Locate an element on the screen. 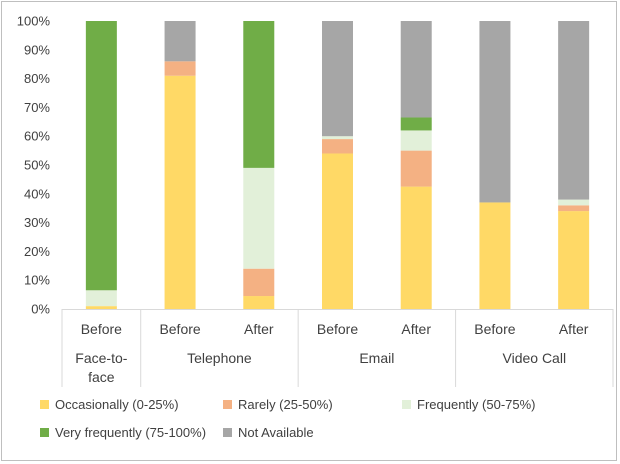  x-group-label: face is located at coordinates (101, 377).